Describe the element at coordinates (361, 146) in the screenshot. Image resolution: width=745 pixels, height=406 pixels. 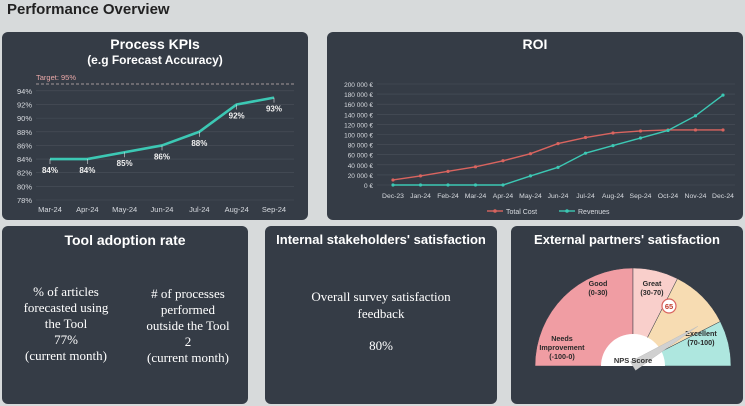
I see `y-tick-label: 80 000 €` at that location.